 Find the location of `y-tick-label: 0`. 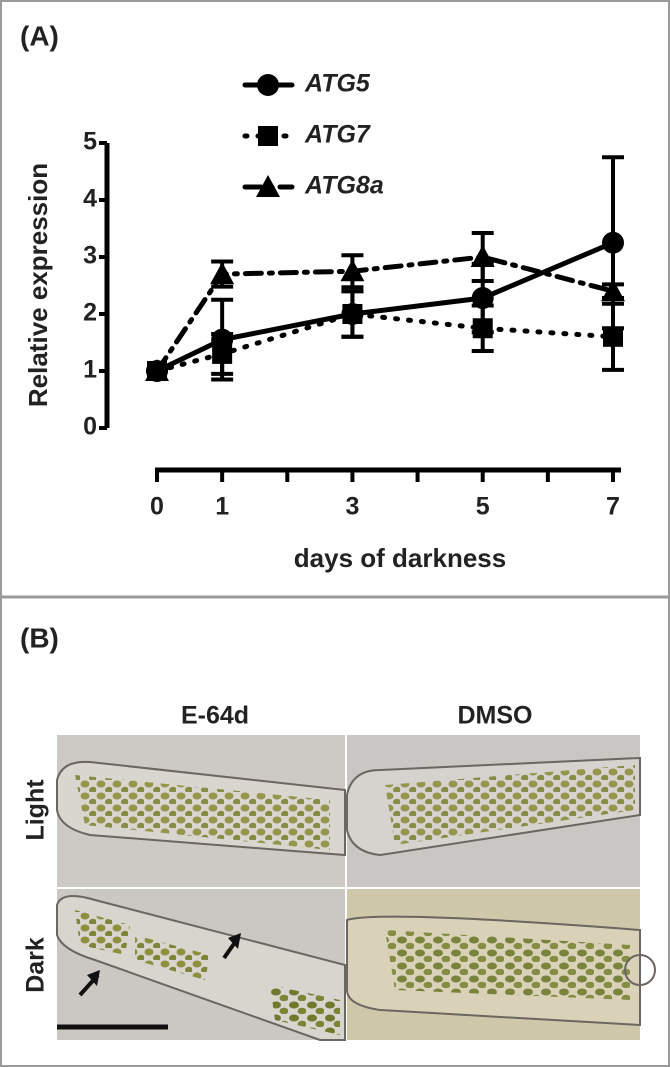

y-tick-label: 0 is located at coordinates (90, 427).